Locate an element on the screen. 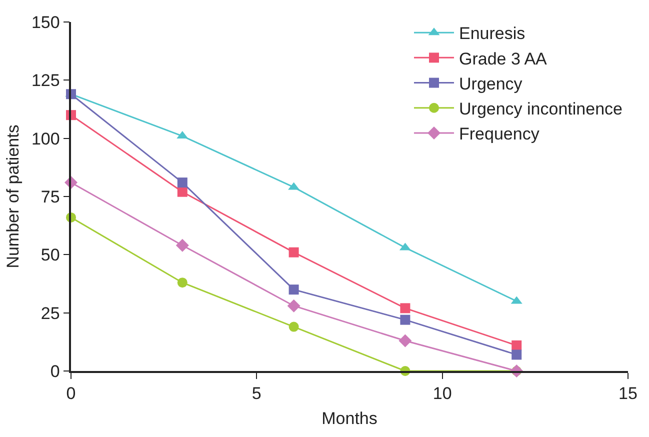 This screenshot has width=649, height=437. y-tick-label: 50 is located at coordinates (50, 255).